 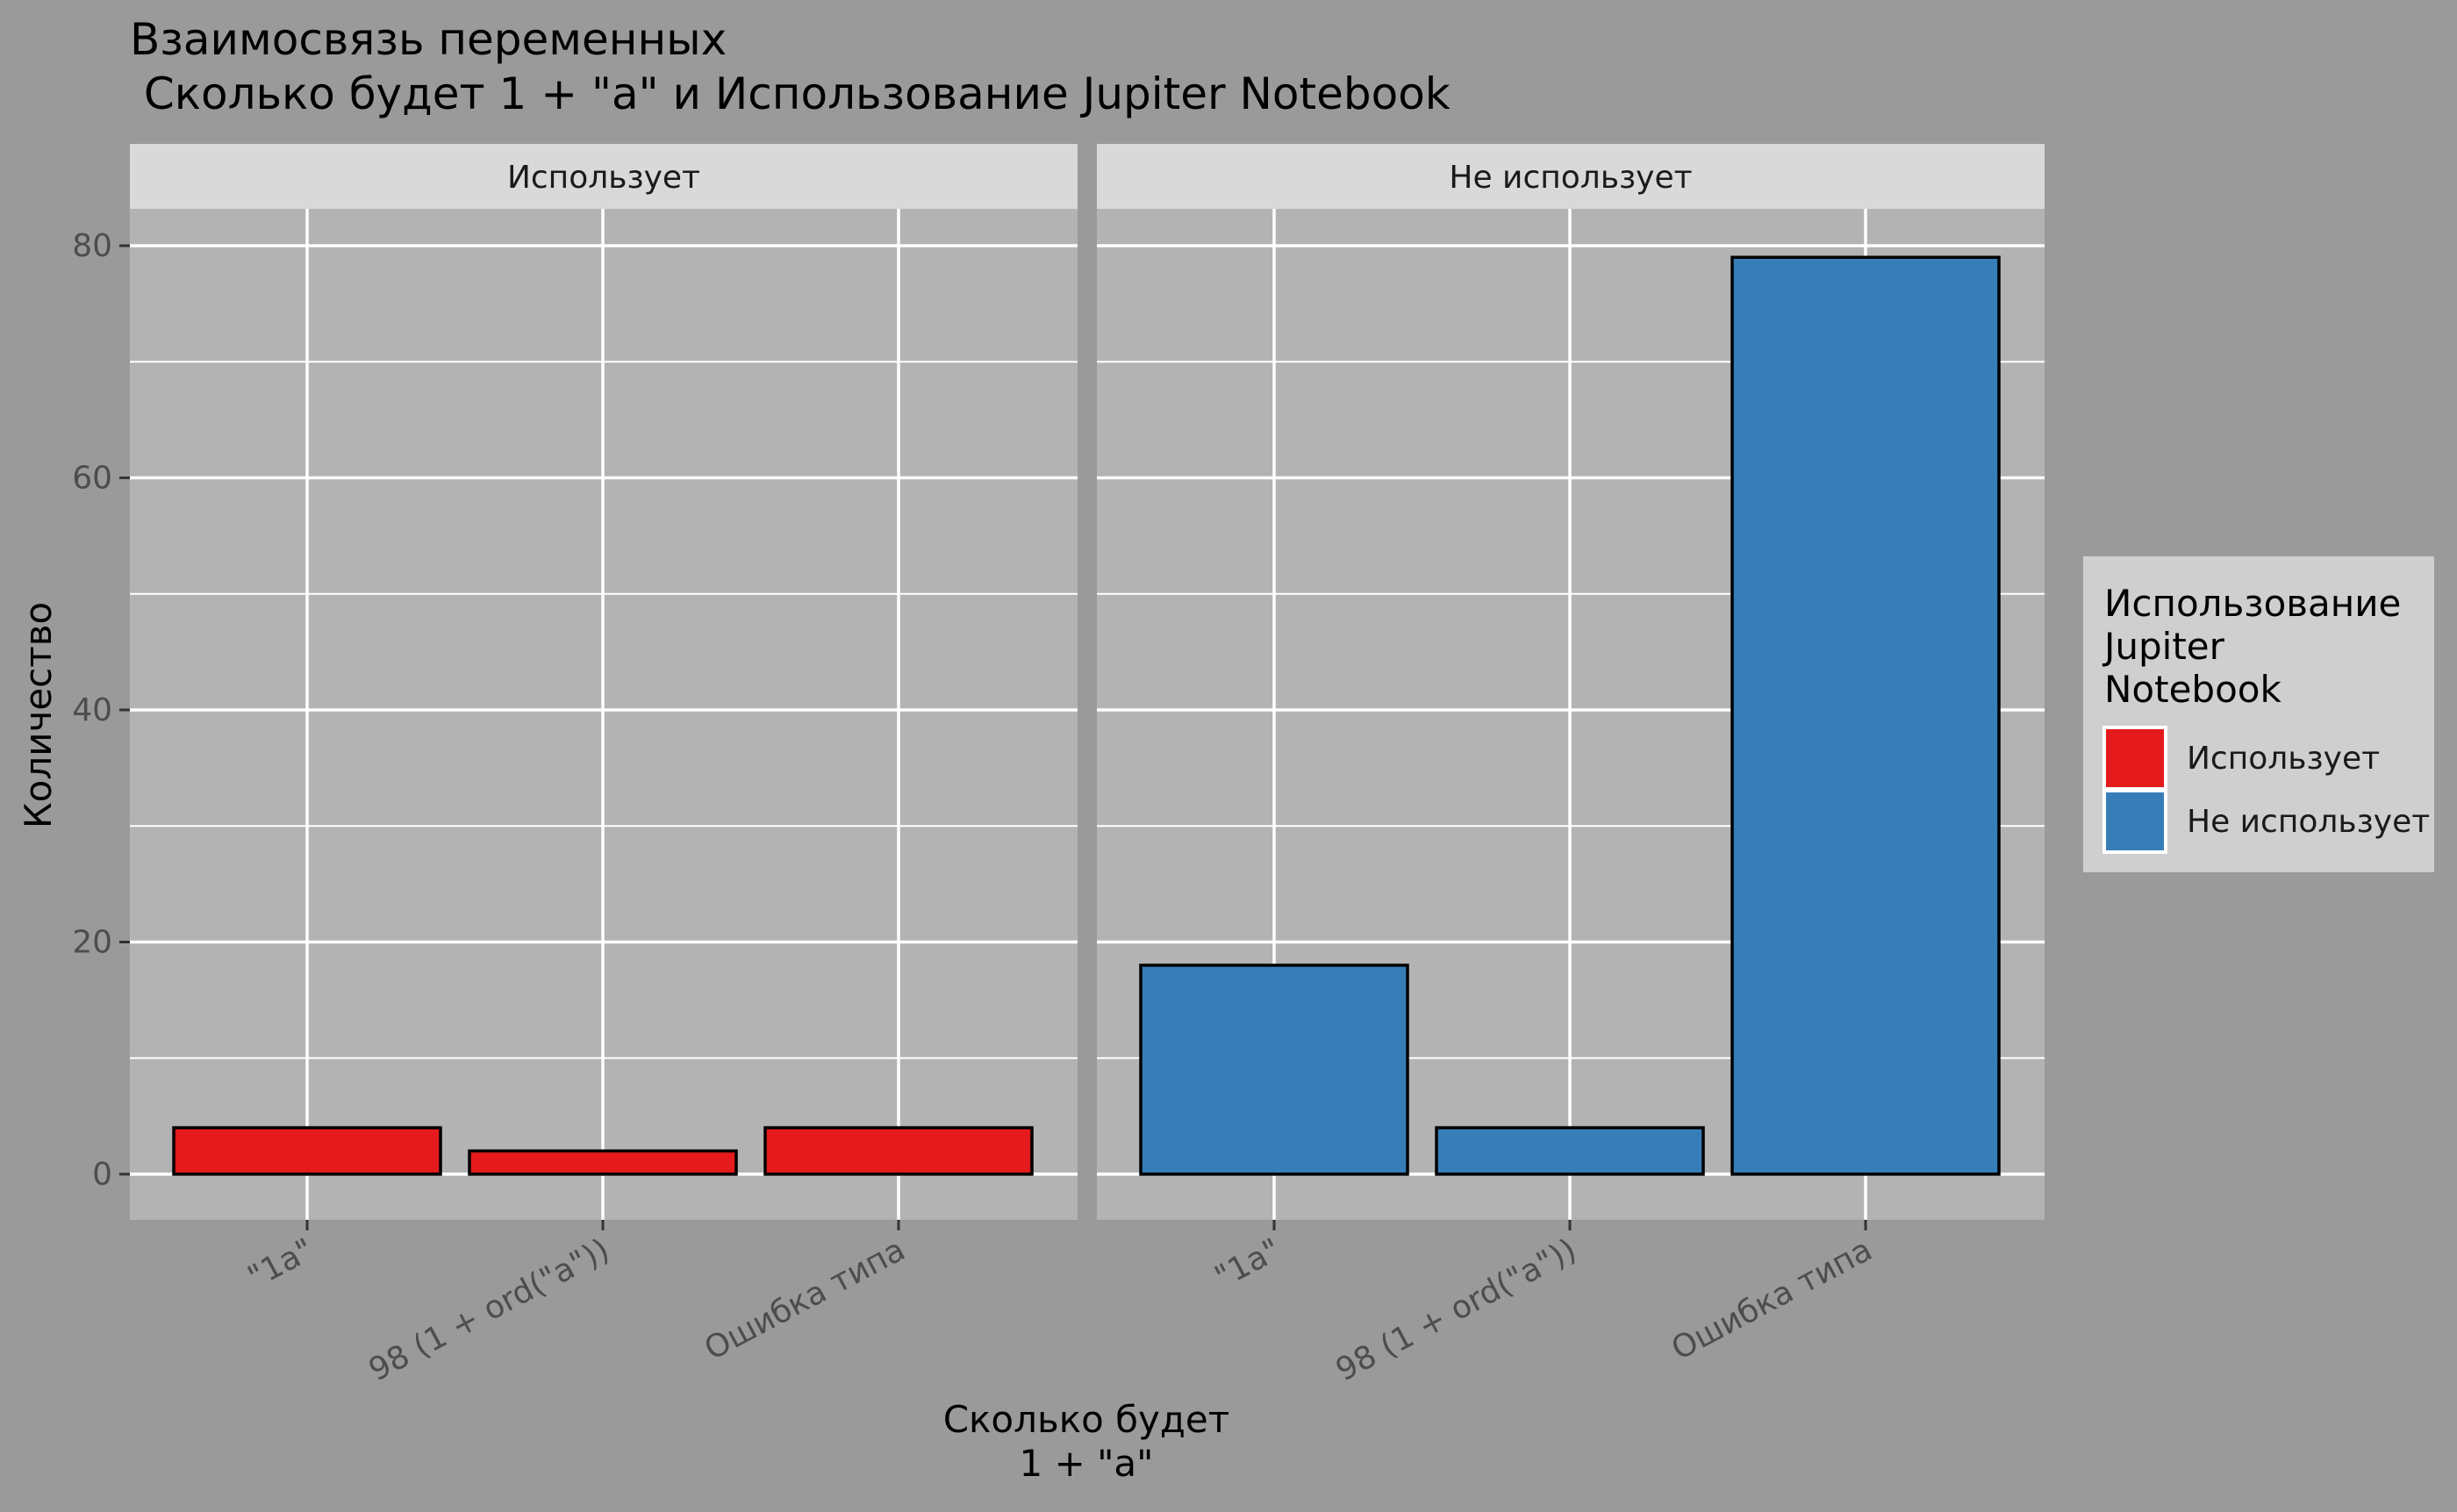 What do you see at coordinates (1086, 1419) in the screenshot?
I see `x-axis-label-line1: Сколько будет` at bounding box center [1086, 1419].